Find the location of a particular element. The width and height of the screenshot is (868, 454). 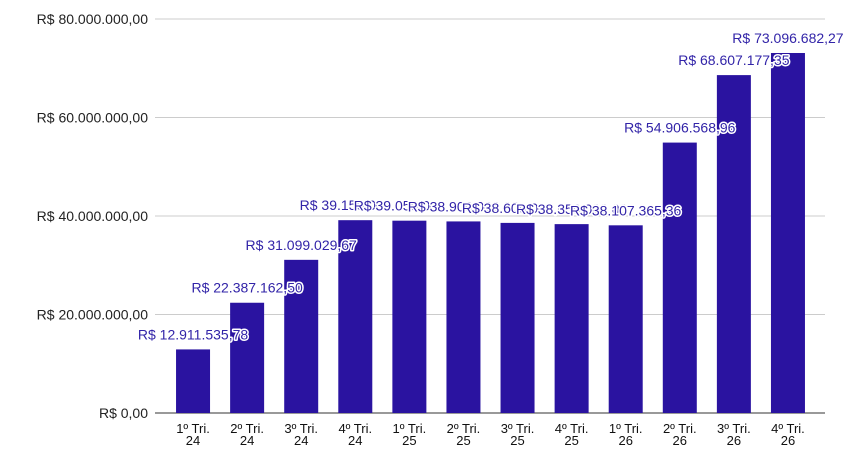

value-label: R$ 31.099.029,67 is located at coordinates (302, 245).